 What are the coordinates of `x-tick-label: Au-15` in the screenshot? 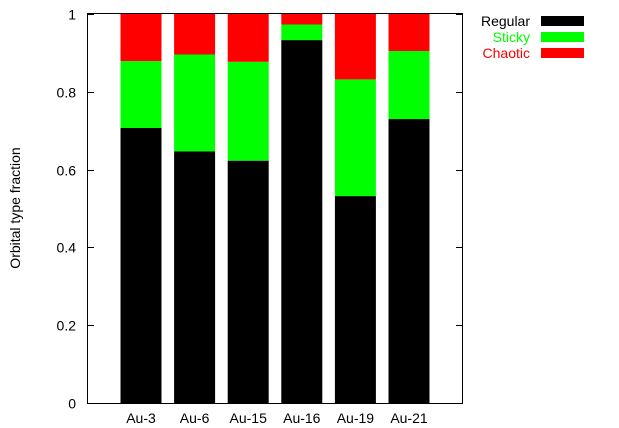 It's located at (249, 418).